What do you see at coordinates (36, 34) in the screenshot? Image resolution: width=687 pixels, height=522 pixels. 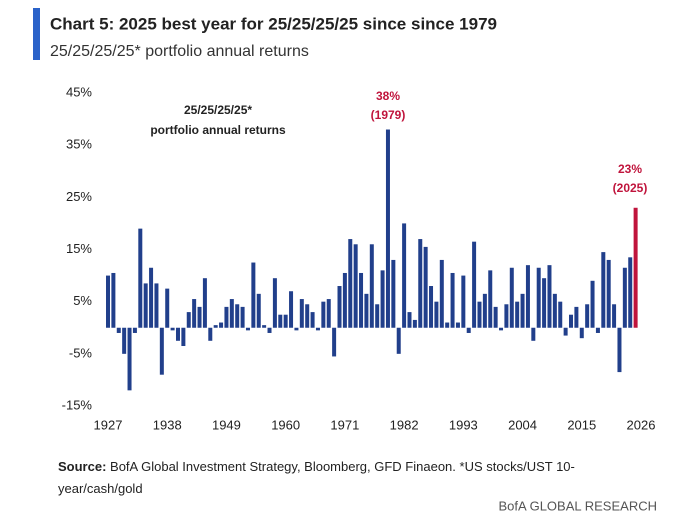 I see `title-accent` at bounding box center [36, 34].